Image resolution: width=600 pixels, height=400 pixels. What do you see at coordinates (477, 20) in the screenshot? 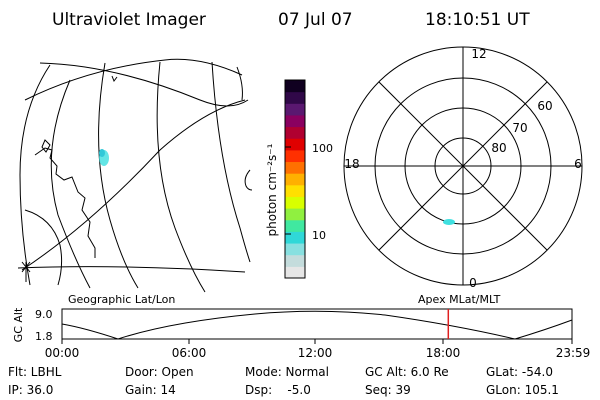
I see `observation-time: 18:10:51 UT` at bounding box center [477, 20].